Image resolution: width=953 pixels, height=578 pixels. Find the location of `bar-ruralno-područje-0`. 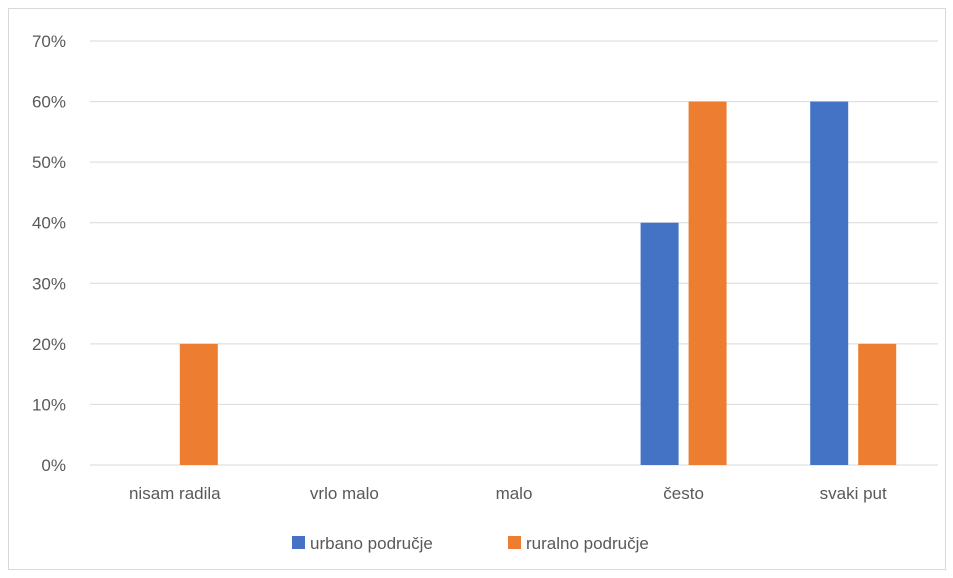

bar-ruralno-područje-0 is located at coordinates (198, 404).